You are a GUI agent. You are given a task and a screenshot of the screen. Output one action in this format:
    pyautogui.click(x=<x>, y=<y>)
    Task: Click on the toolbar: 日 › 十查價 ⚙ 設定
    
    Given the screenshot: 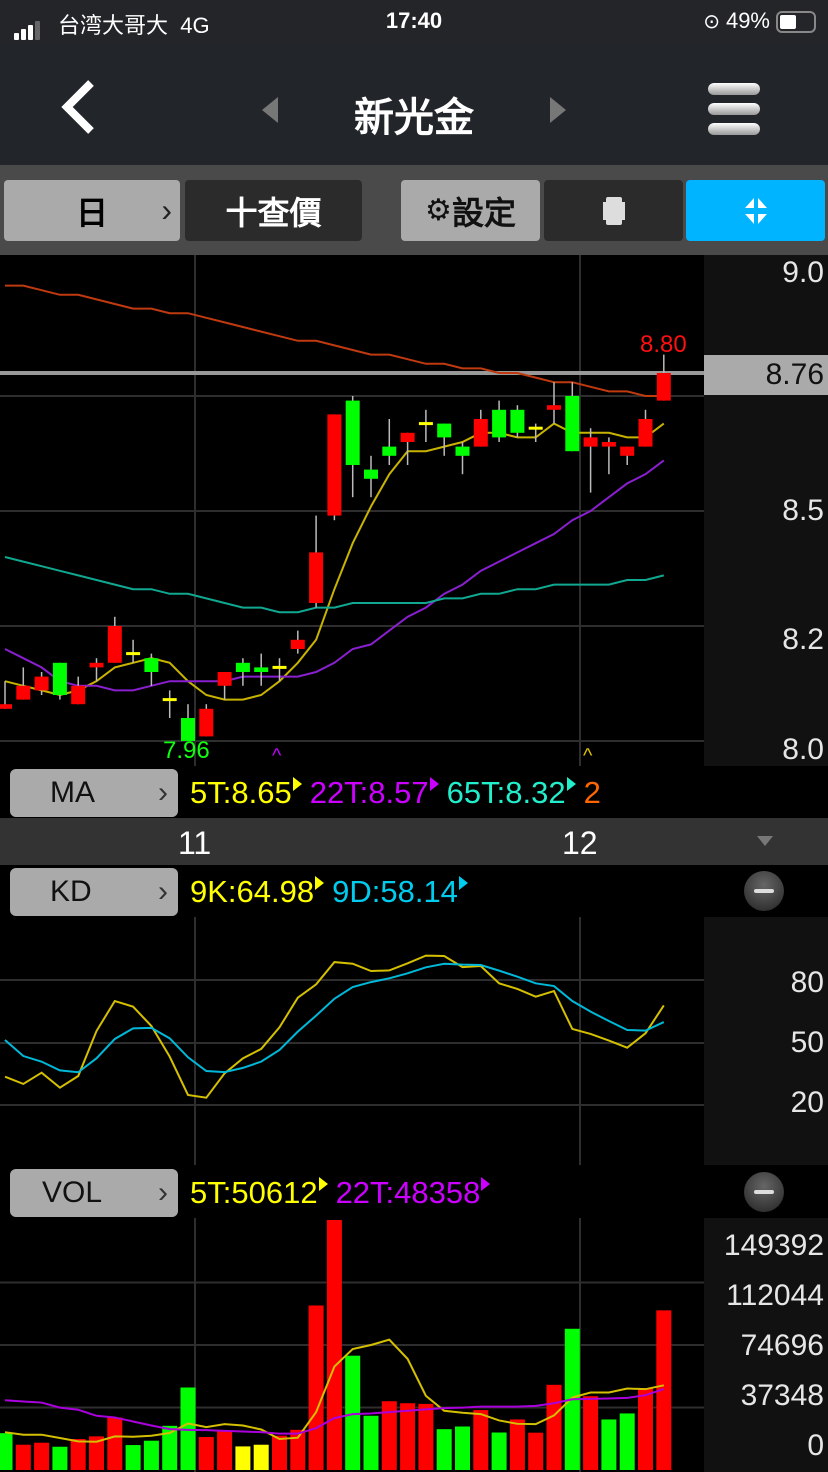 What is the action you would take?
    pyautogui.click(x=414, y=210)
    